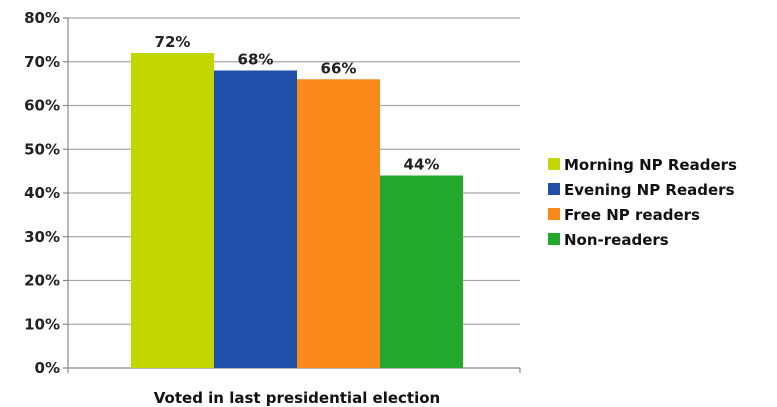  What do you see at coordinates (650, 165) in the screenshot?
I see `legend-label: Morning NP Readers` at bounding box center [650, 165].